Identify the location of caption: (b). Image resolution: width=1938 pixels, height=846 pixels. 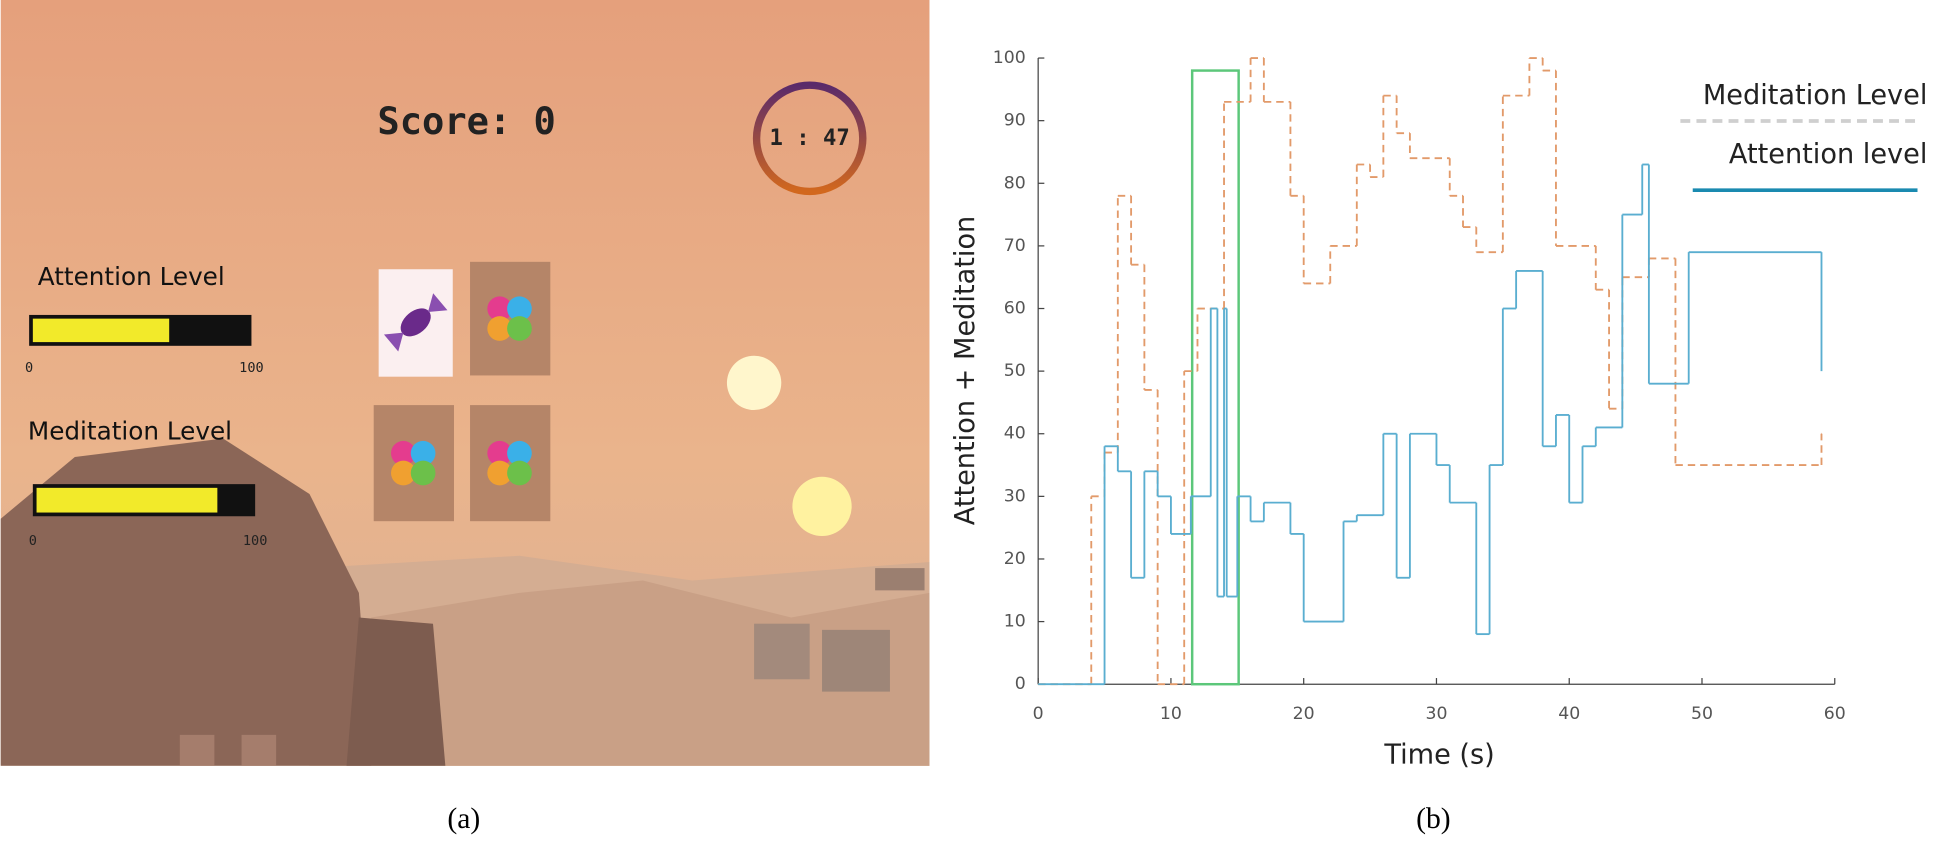
(1433, 819).